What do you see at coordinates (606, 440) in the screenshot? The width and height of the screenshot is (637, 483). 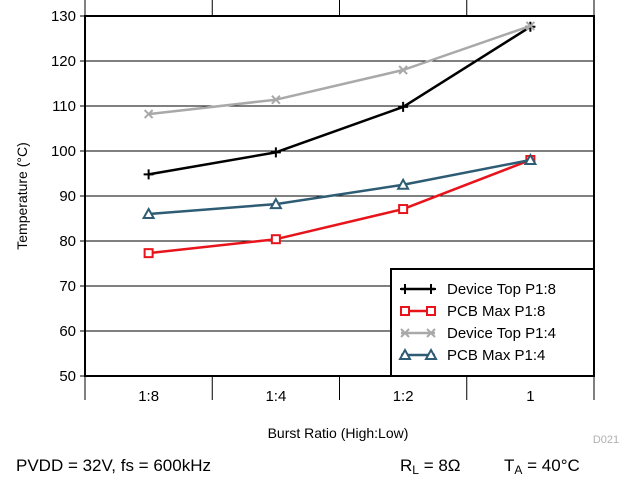 I see `figure-code: D021` at bounding box center [606, 440].